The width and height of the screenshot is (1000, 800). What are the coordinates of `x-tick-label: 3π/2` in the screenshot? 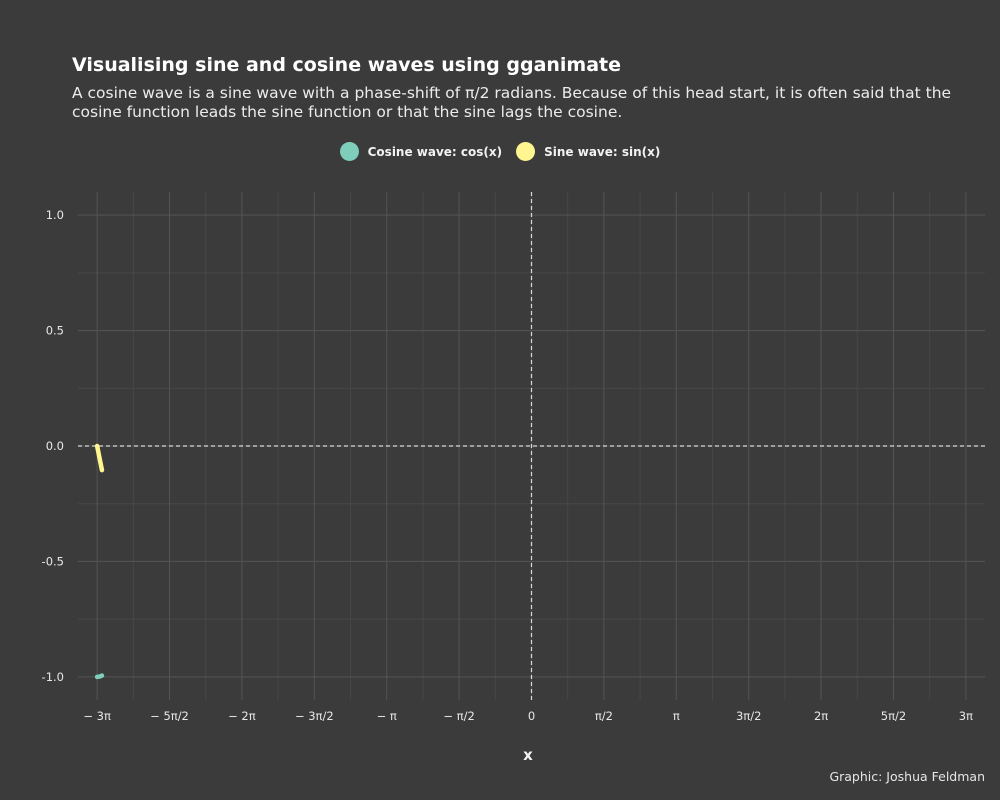 It's located at (748, 716).